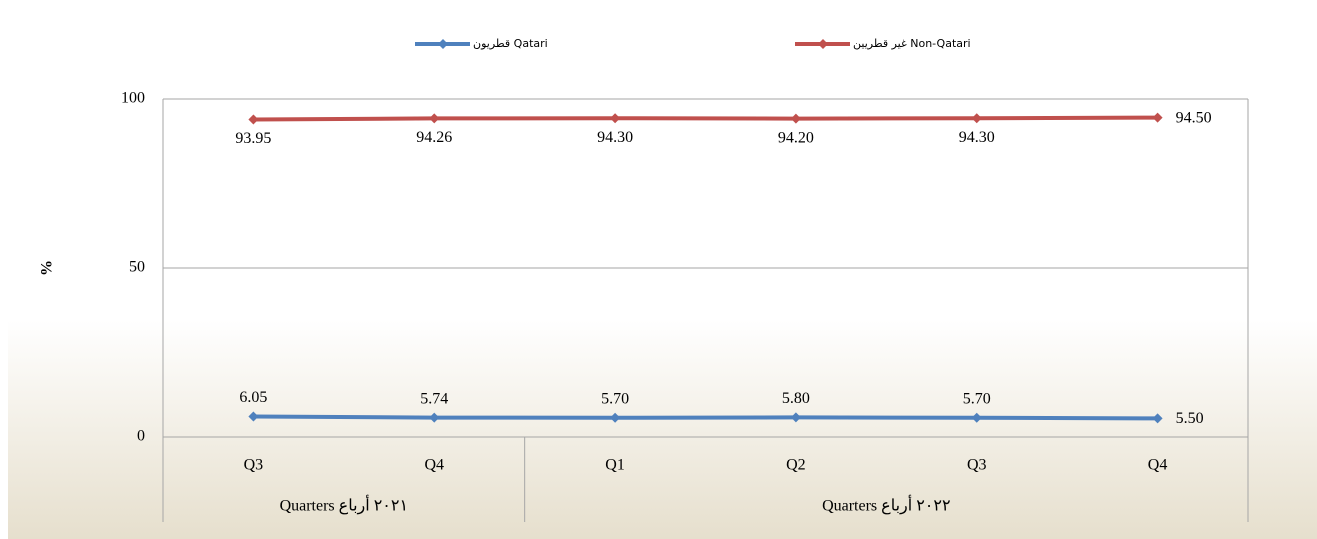 The width and height of the screenshot is (1317, 539). What do you see at coordinates (133, 98) in the screenshot?
I see `y-tick-label: 100` at bounding box center [133, 98].